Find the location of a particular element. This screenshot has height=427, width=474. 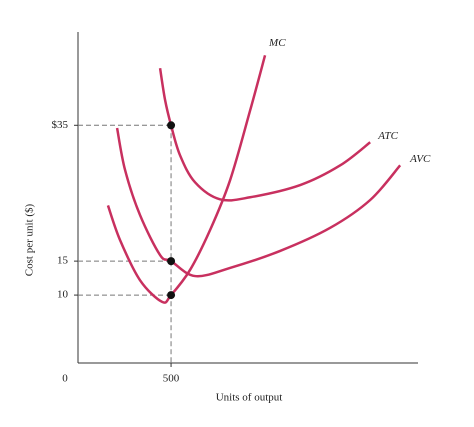

y-tick-label: 10 is located at coordinates (63, 295).